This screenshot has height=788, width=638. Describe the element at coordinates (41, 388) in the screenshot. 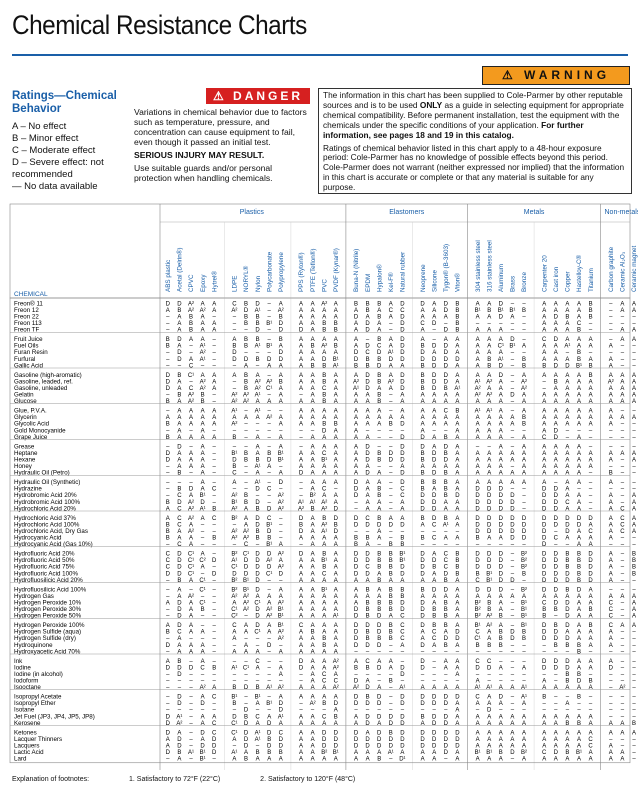

I see `chemical-name: Gasoline, unleaded` at that location.